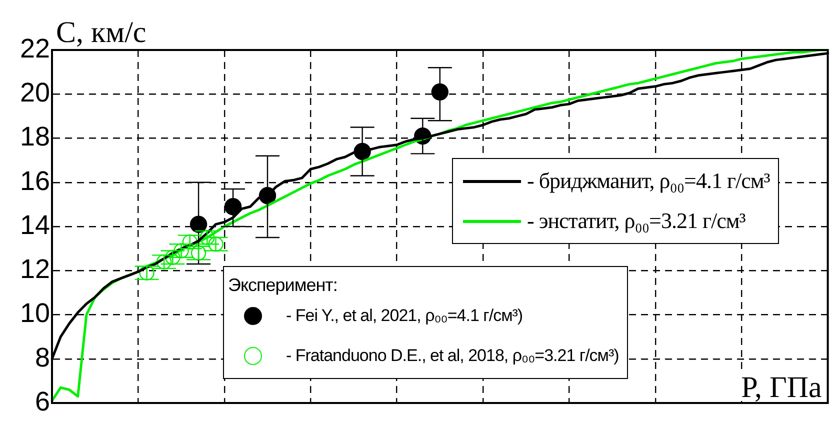 This screenshot has height=422, width=837. I want to click on legend-label: - Fei Y., et al, 2021, ρ₀₀=4.1 г/см³), so click(404, 316).